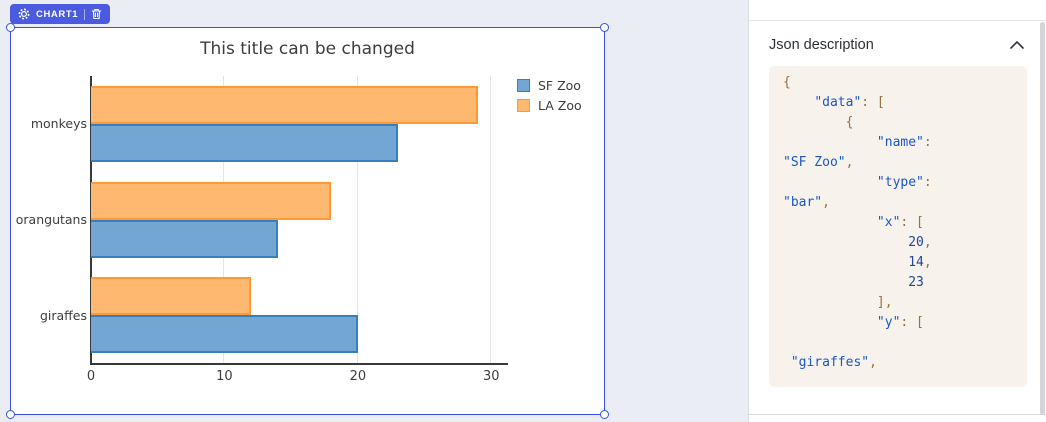 The height and width of the screenshot is (422, 1046). What do you see at coordinates (806, 202) in the screenshot?
I see `code-line: "bar",` at bounding box center [806, 202].